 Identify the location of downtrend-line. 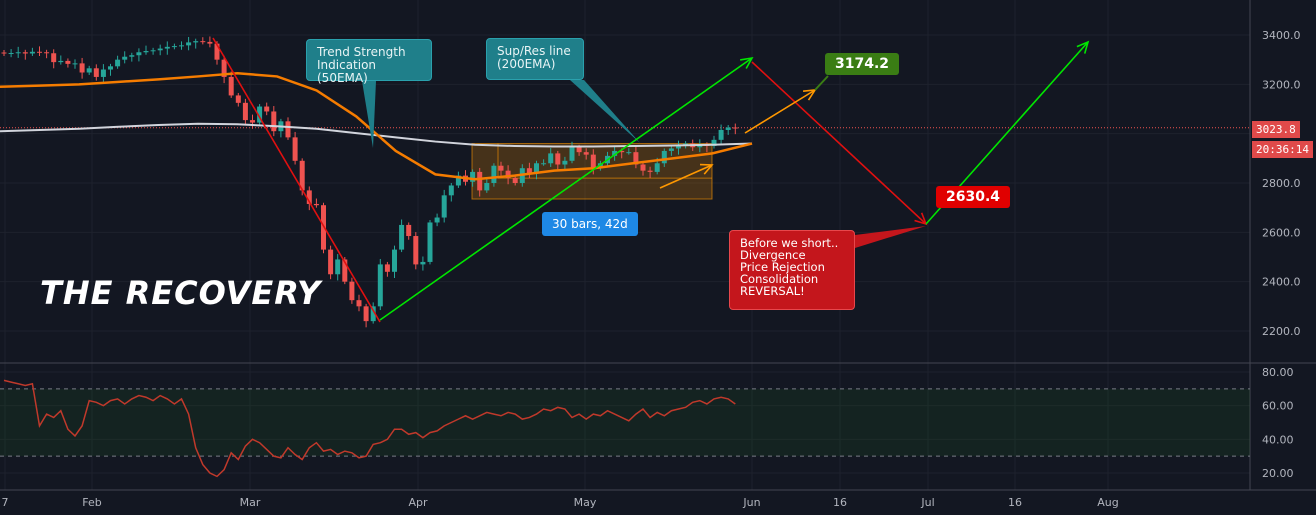
(296, 180).